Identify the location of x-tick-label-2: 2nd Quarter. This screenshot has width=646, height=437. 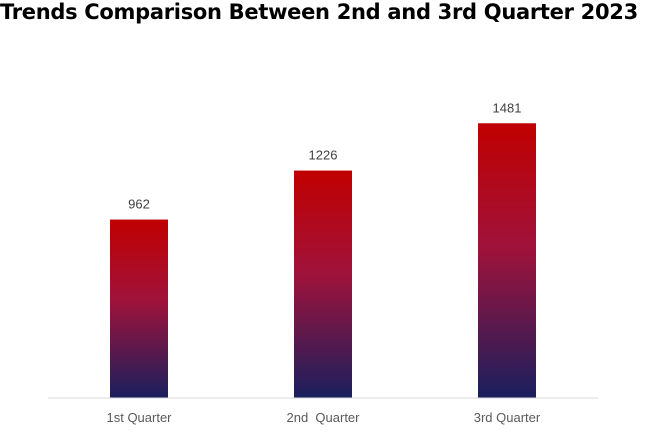
(324, 417).